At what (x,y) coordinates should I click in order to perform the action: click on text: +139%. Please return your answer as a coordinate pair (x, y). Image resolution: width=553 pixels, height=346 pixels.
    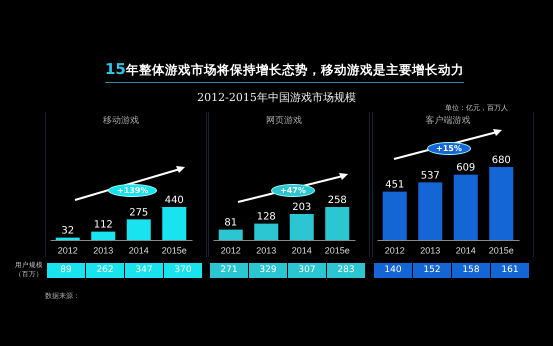
    Looking at the image, I should click on (133, 190).